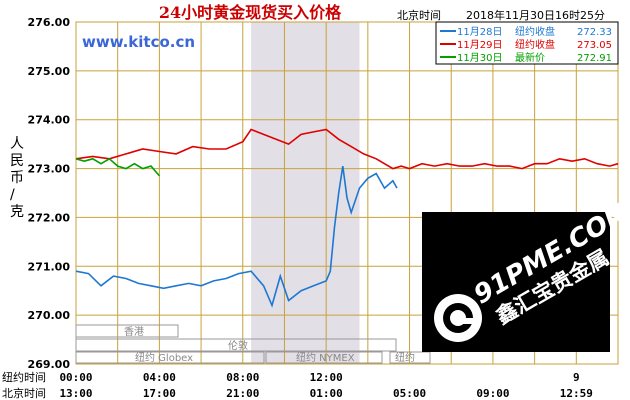 The width and height of the screenshot is (630, 400). Describe the element at coordinates (253, 344) in the screenshot. I see `market-sessions: 香港 伦敦 纽约 Globex 纽约 NYMEX 纽约` at that location.